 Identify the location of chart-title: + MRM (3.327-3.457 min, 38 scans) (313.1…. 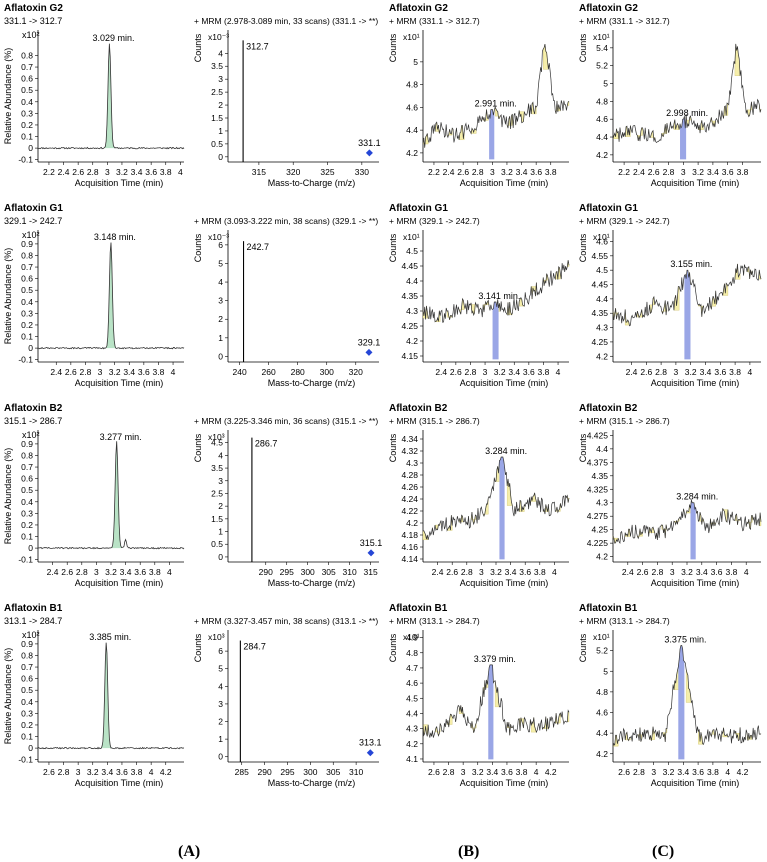
(286, 621).